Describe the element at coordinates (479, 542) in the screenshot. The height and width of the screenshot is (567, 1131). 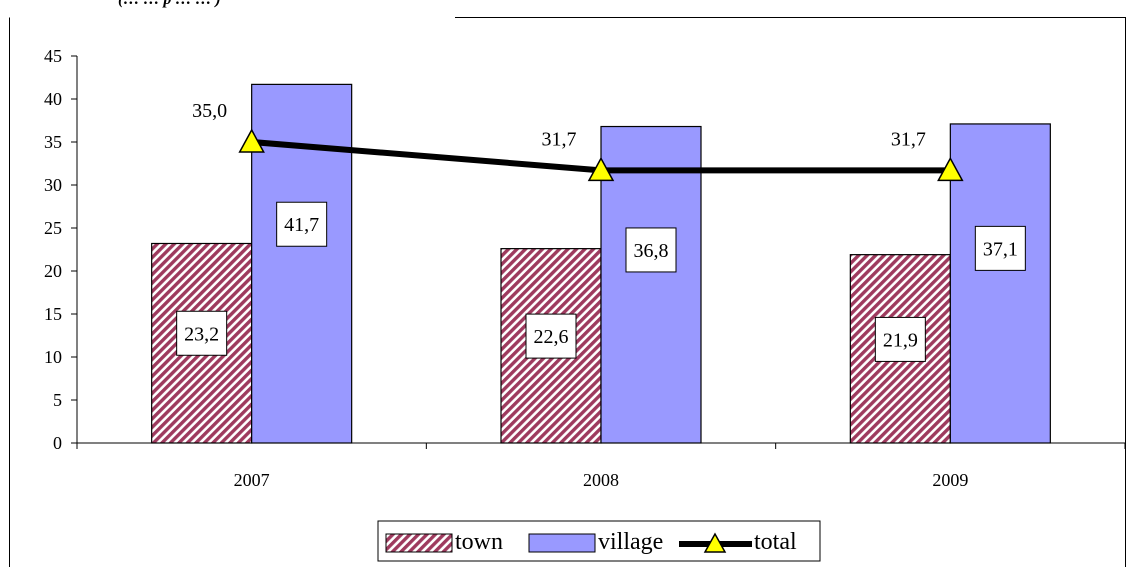
I see `legend-label-town: town` at that location.